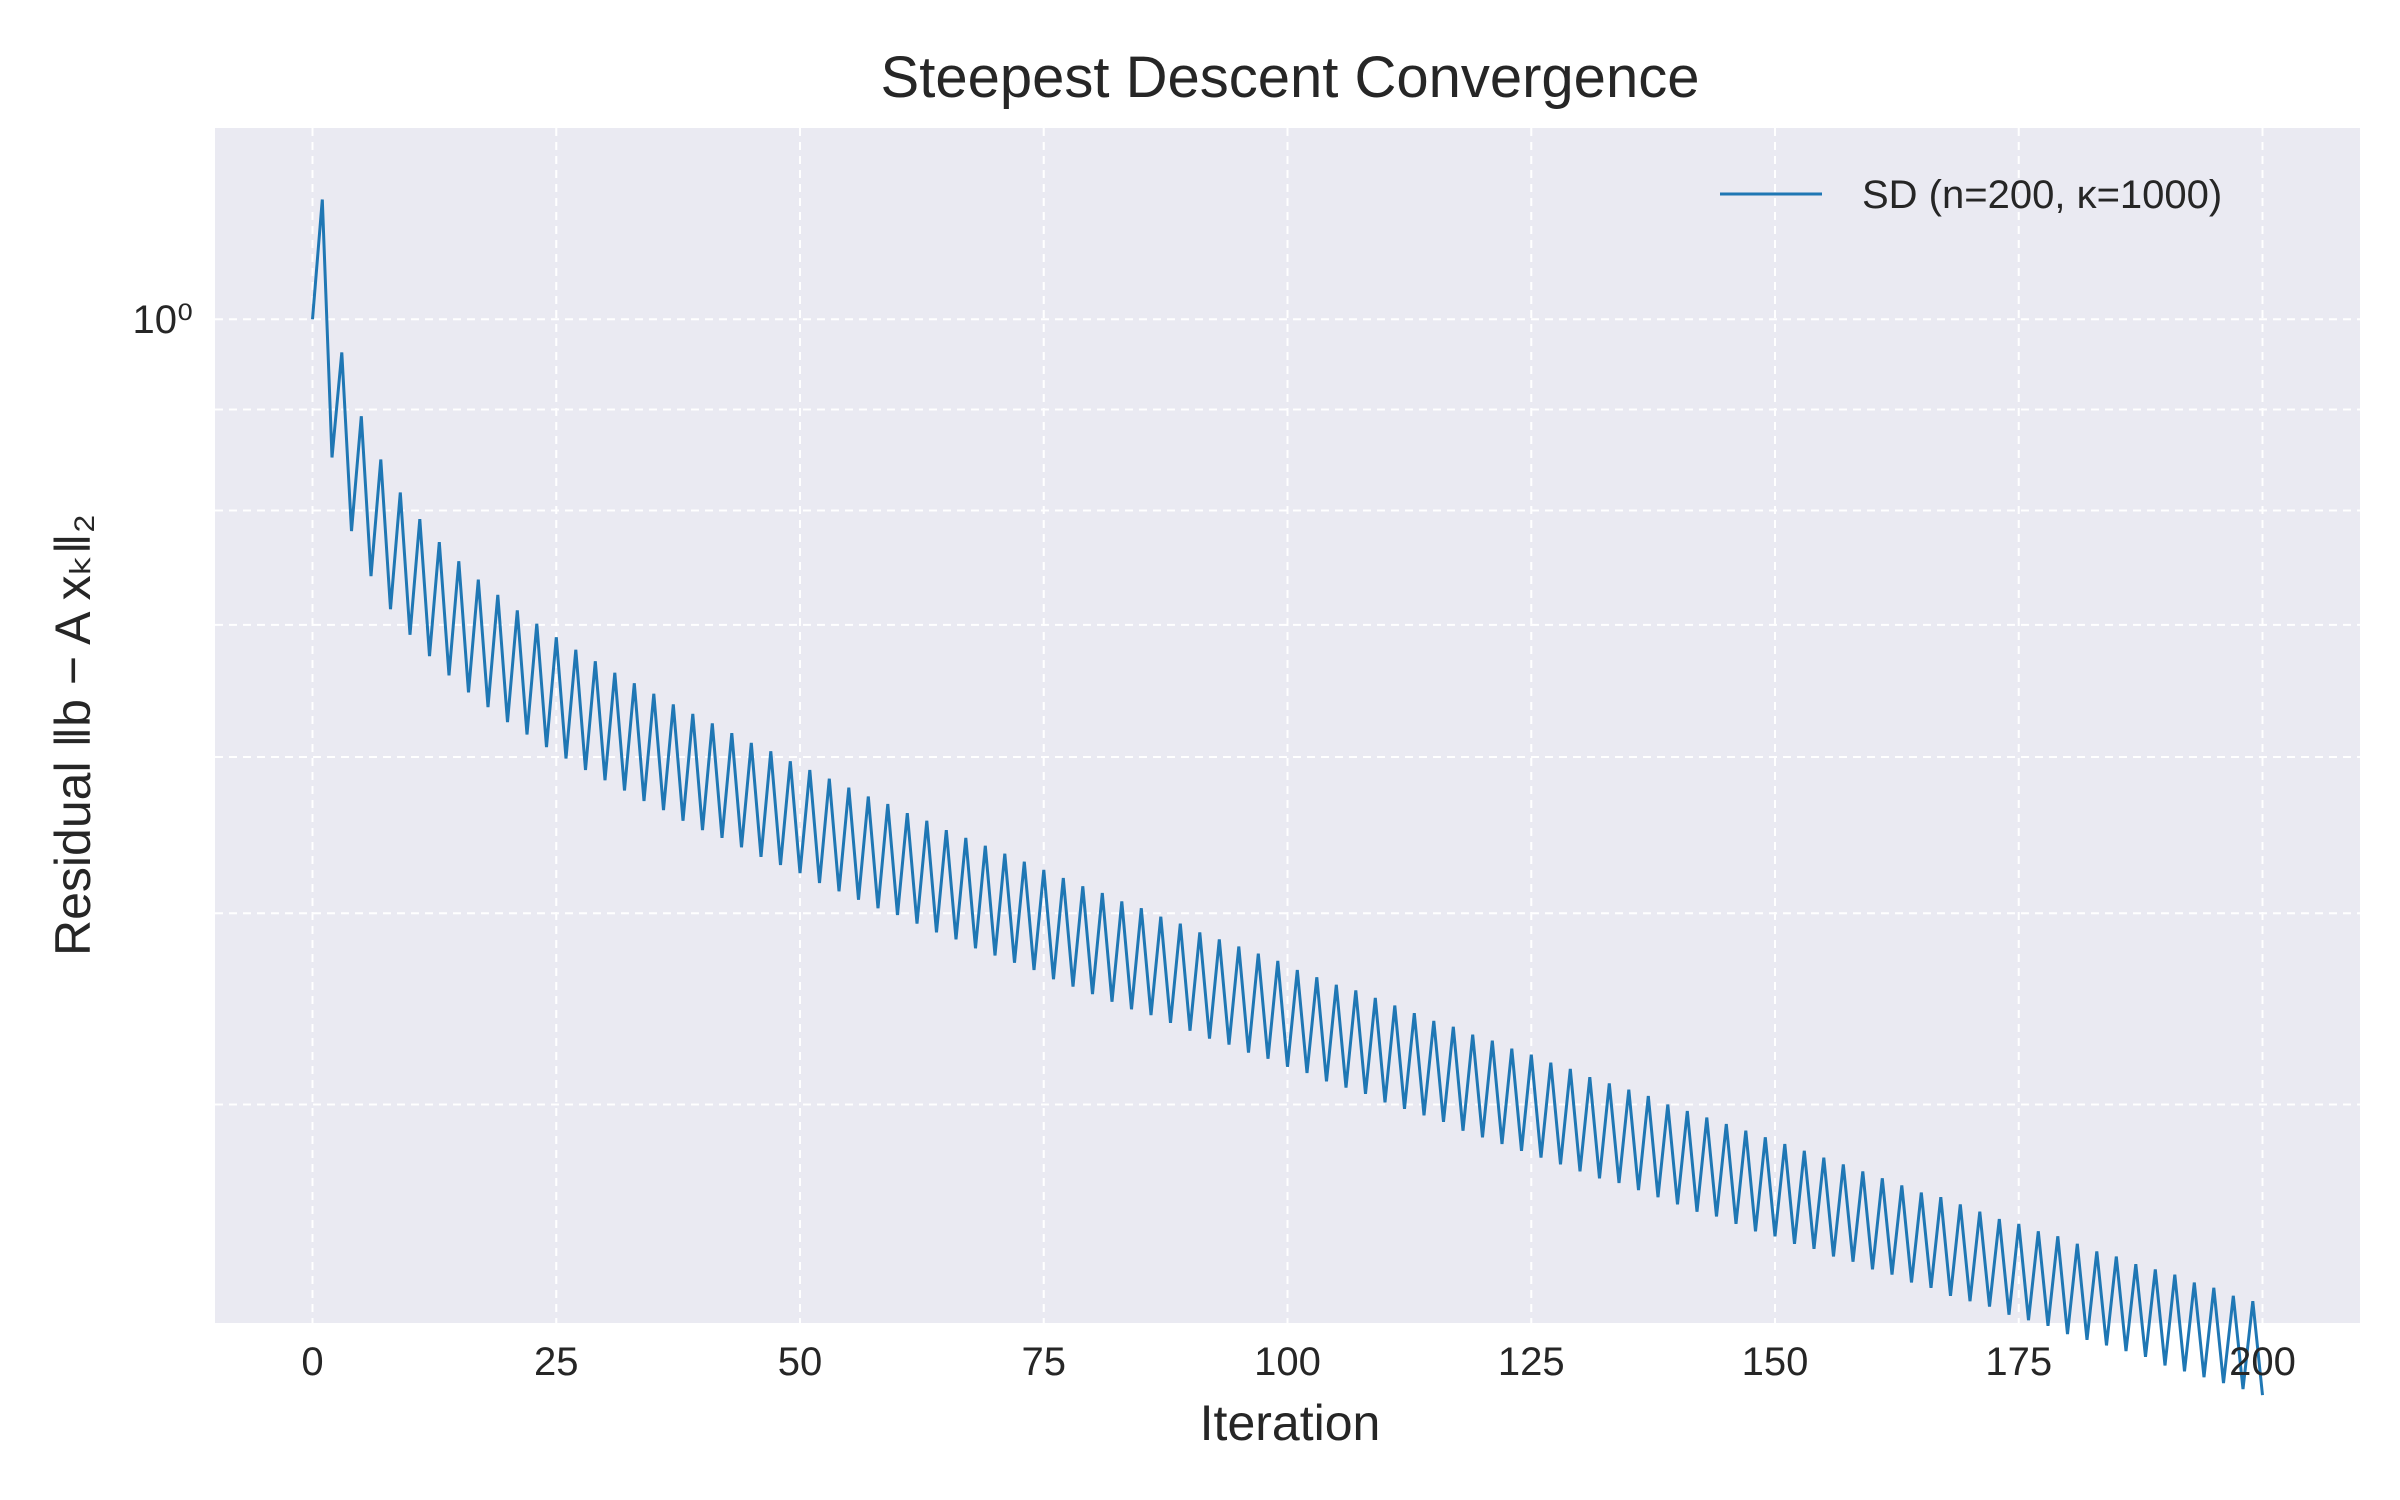 This screenshot has width=2400, height=1500. What do you see at coordinates (1044, 1362) in the screenshot?
I see `x-tick-label-75: 75` at bounding box center [1044, 1362].